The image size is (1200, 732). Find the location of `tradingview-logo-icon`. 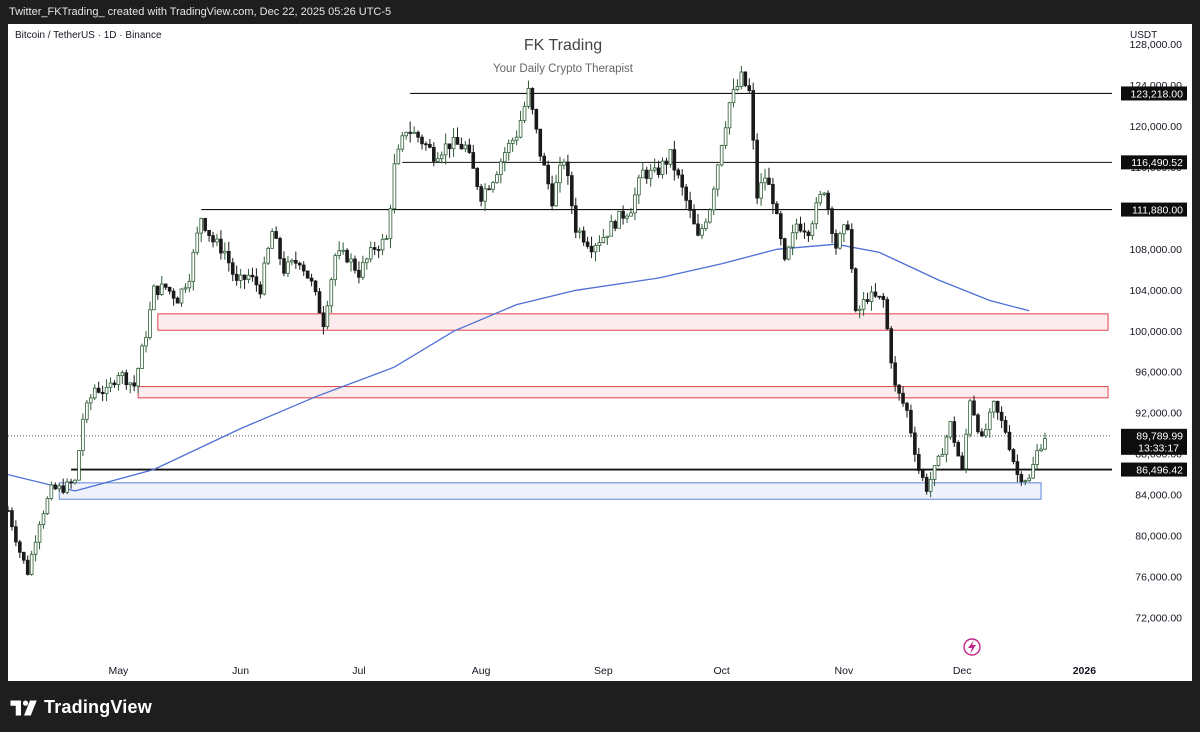

tradingview-logo-icon is located at coordinates (23, 707).